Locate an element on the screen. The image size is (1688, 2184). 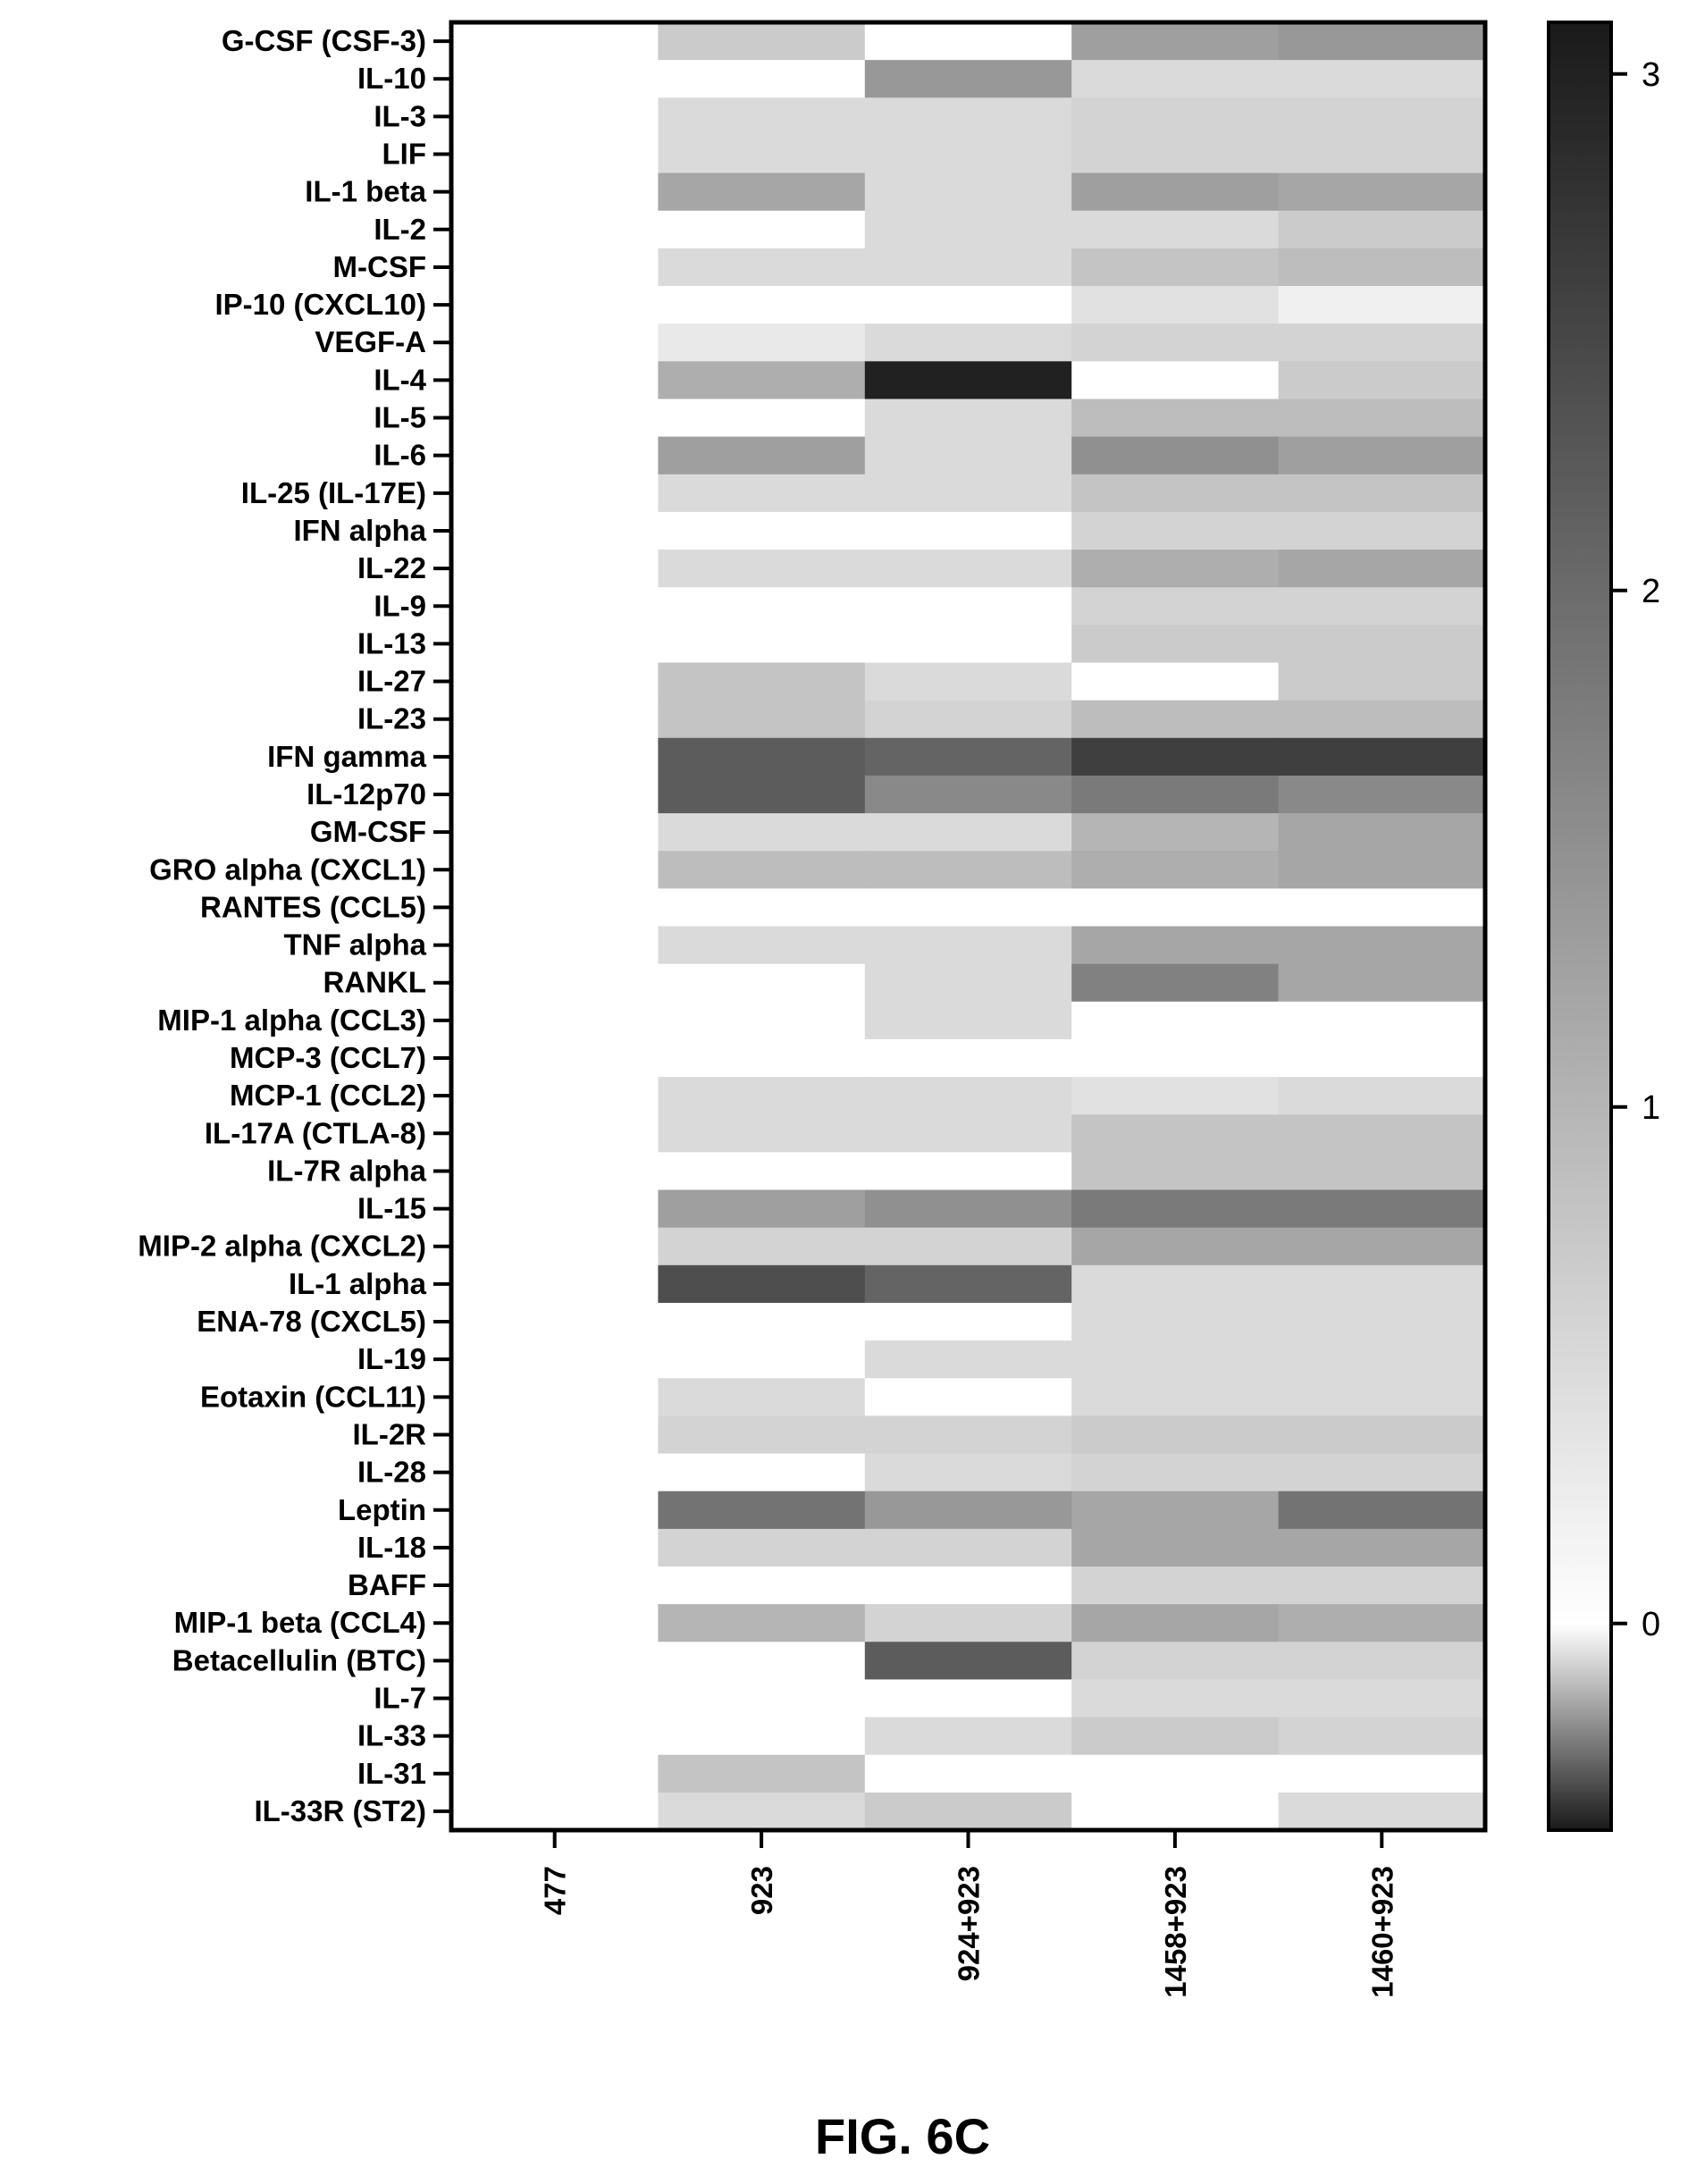
figure-caption: FIG. 6C is located at coordinates (902, 2136).